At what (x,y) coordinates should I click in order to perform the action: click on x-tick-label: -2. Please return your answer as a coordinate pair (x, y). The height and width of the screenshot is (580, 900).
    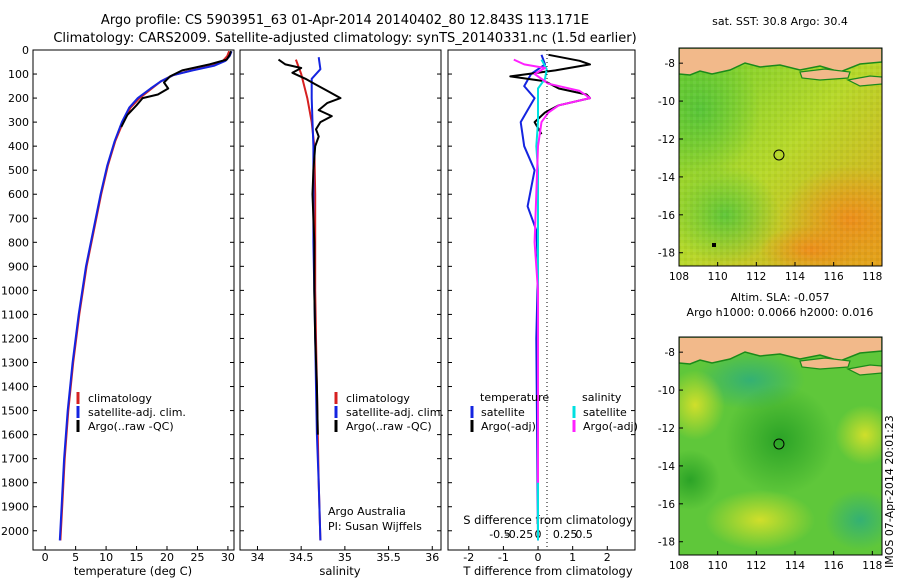
    Looking at the image, I should click on (468, 557).